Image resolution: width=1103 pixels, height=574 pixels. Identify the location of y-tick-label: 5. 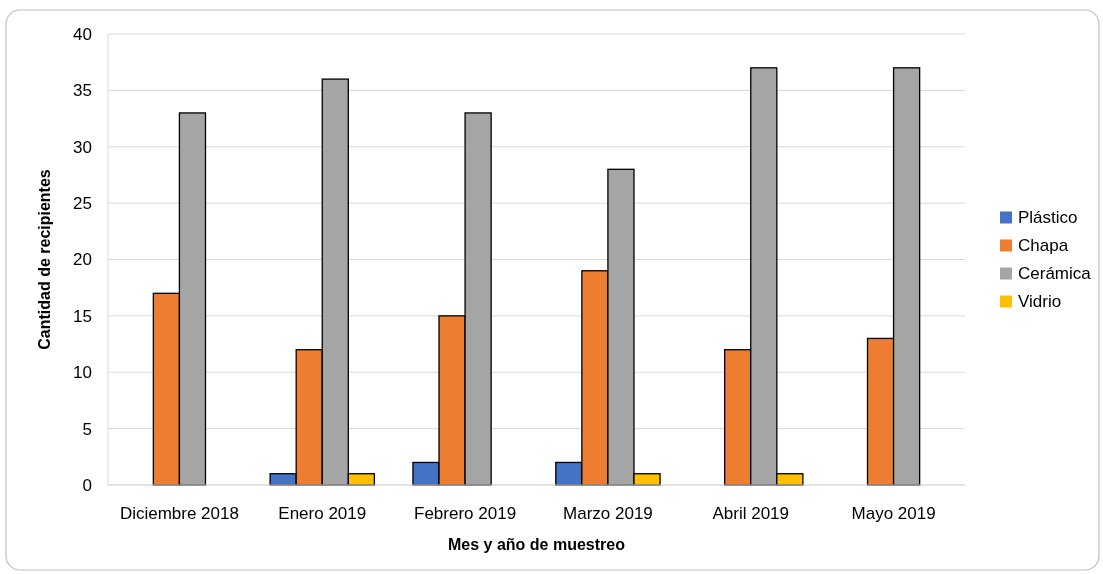
(87, 429).